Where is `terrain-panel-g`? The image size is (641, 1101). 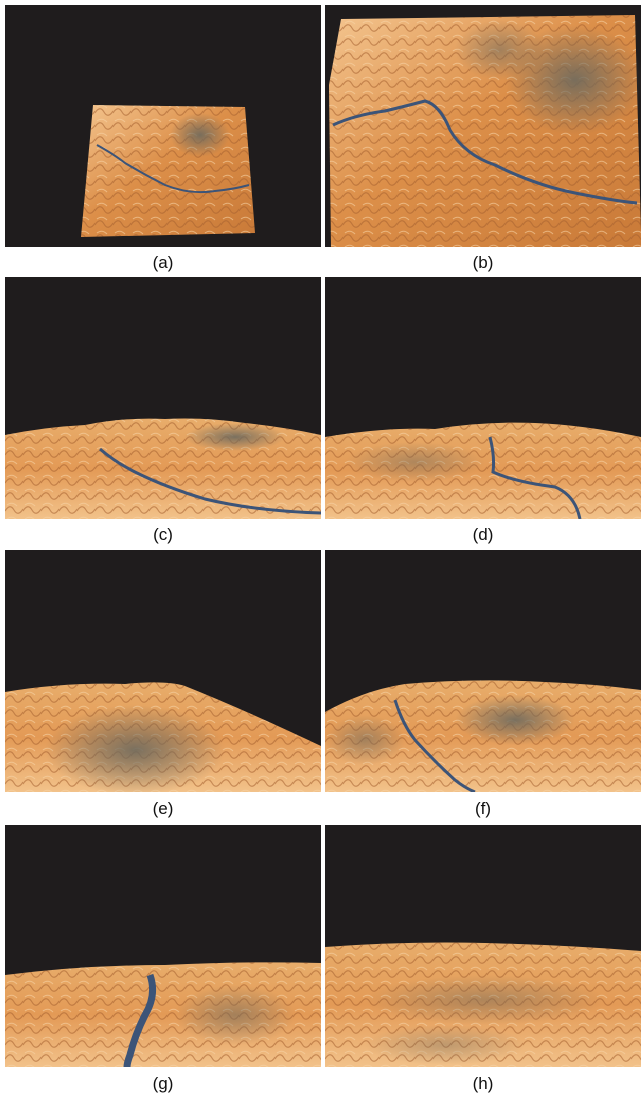
terrain-panel-g is located at coordinates (163, 946).